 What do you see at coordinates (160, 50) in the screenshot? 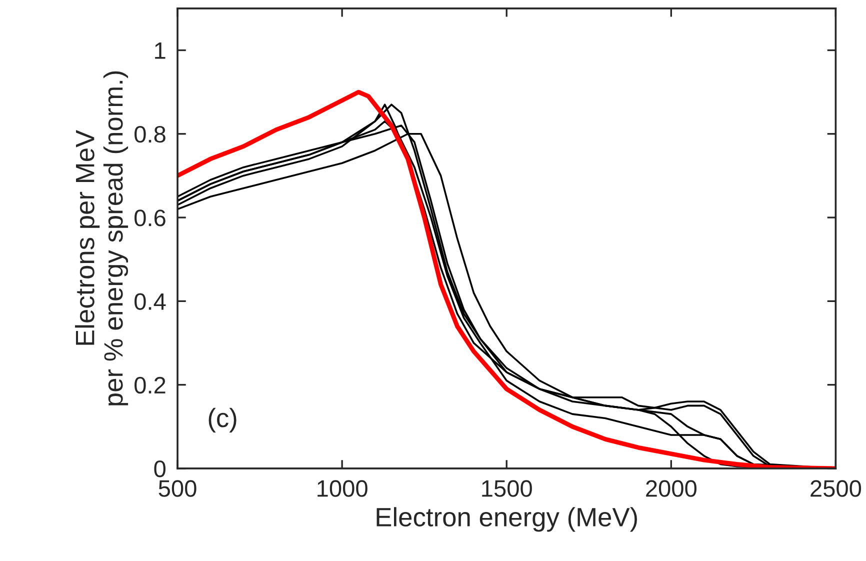
I see `y-tick-label: 1` at bounding box center [160, 50].